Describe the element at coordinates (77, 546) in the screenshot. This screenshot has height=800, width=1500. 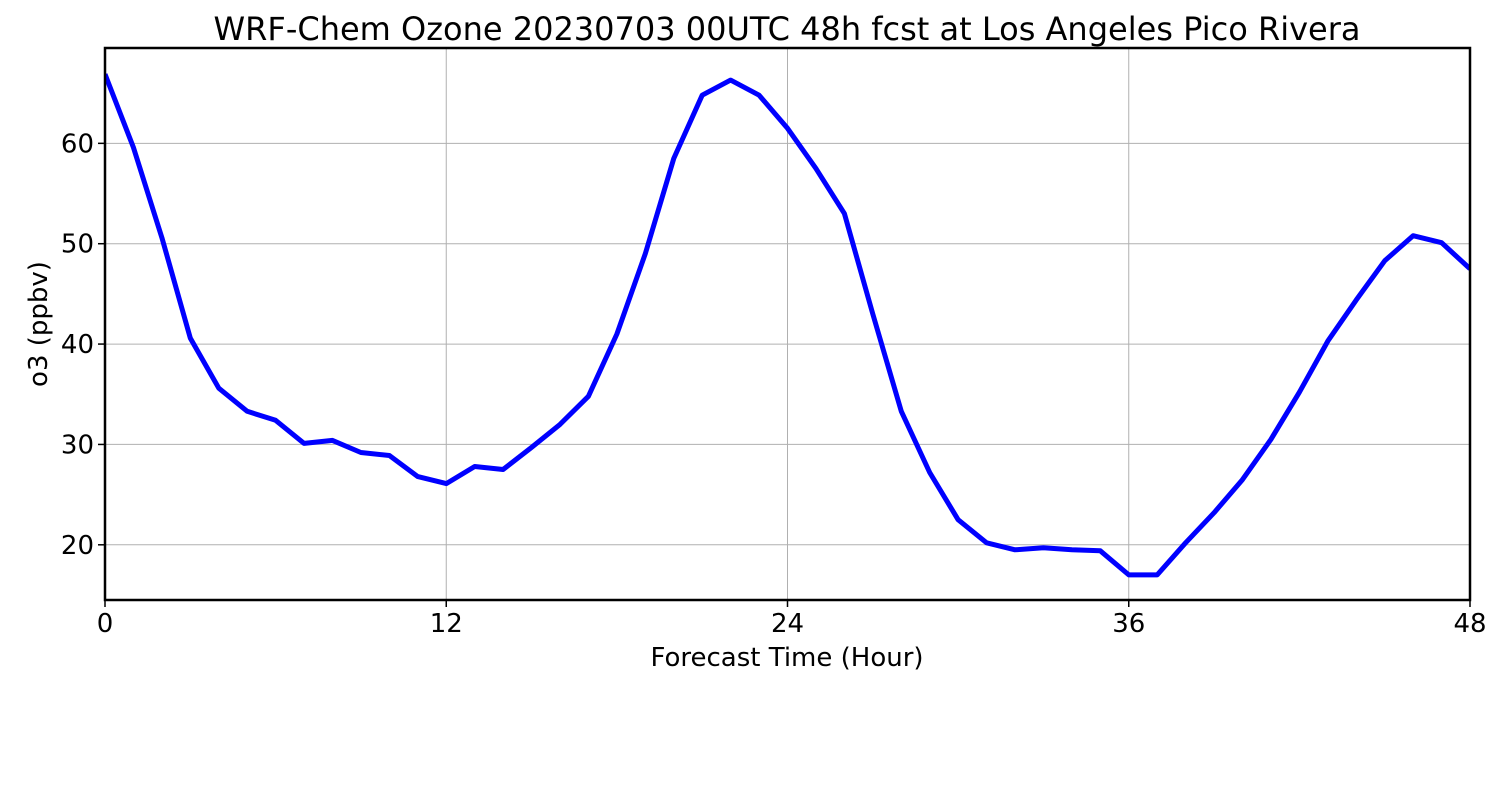
I see `y-tick-label: 20` at that location.